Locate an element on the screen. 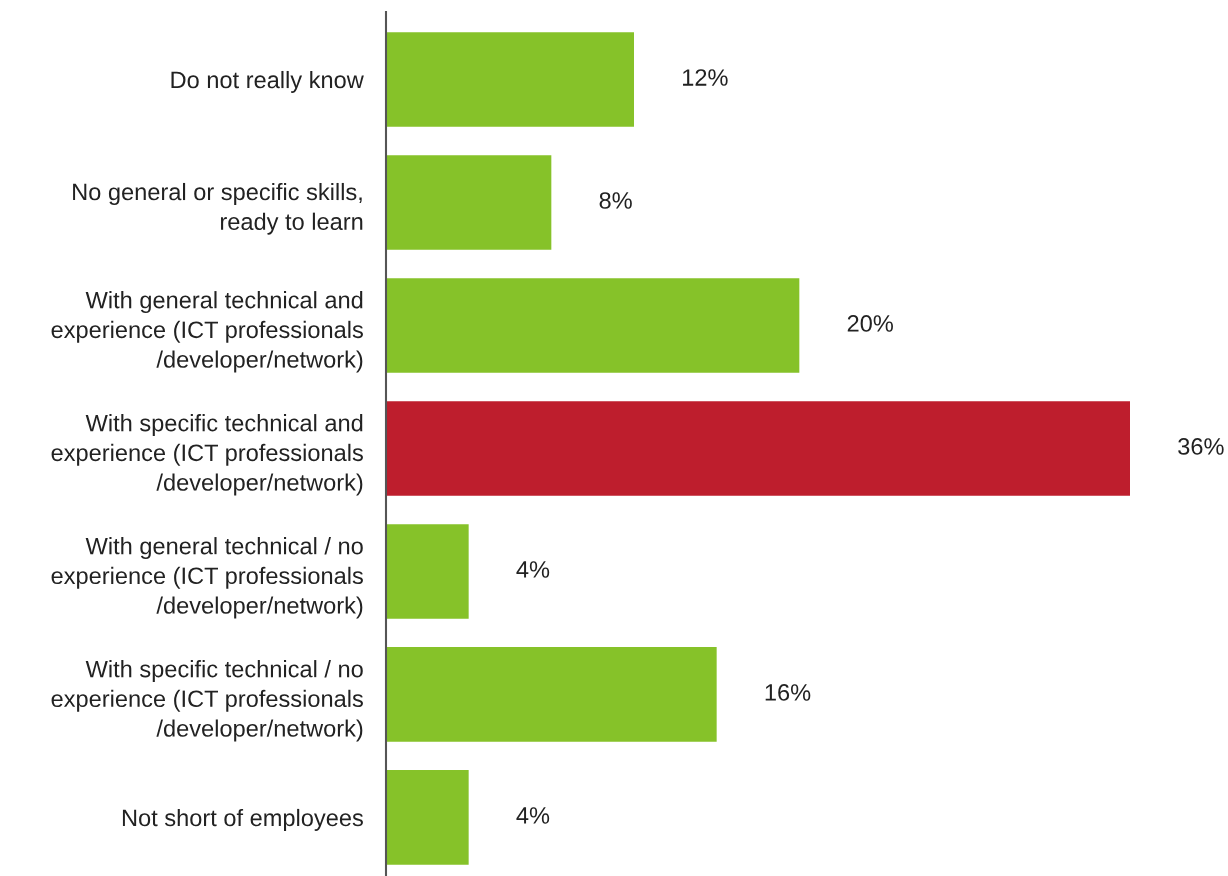 Image resolution: width=1228 pixels, height=876 pixels. data-label: 36% is located at coordinates (1201, 446).